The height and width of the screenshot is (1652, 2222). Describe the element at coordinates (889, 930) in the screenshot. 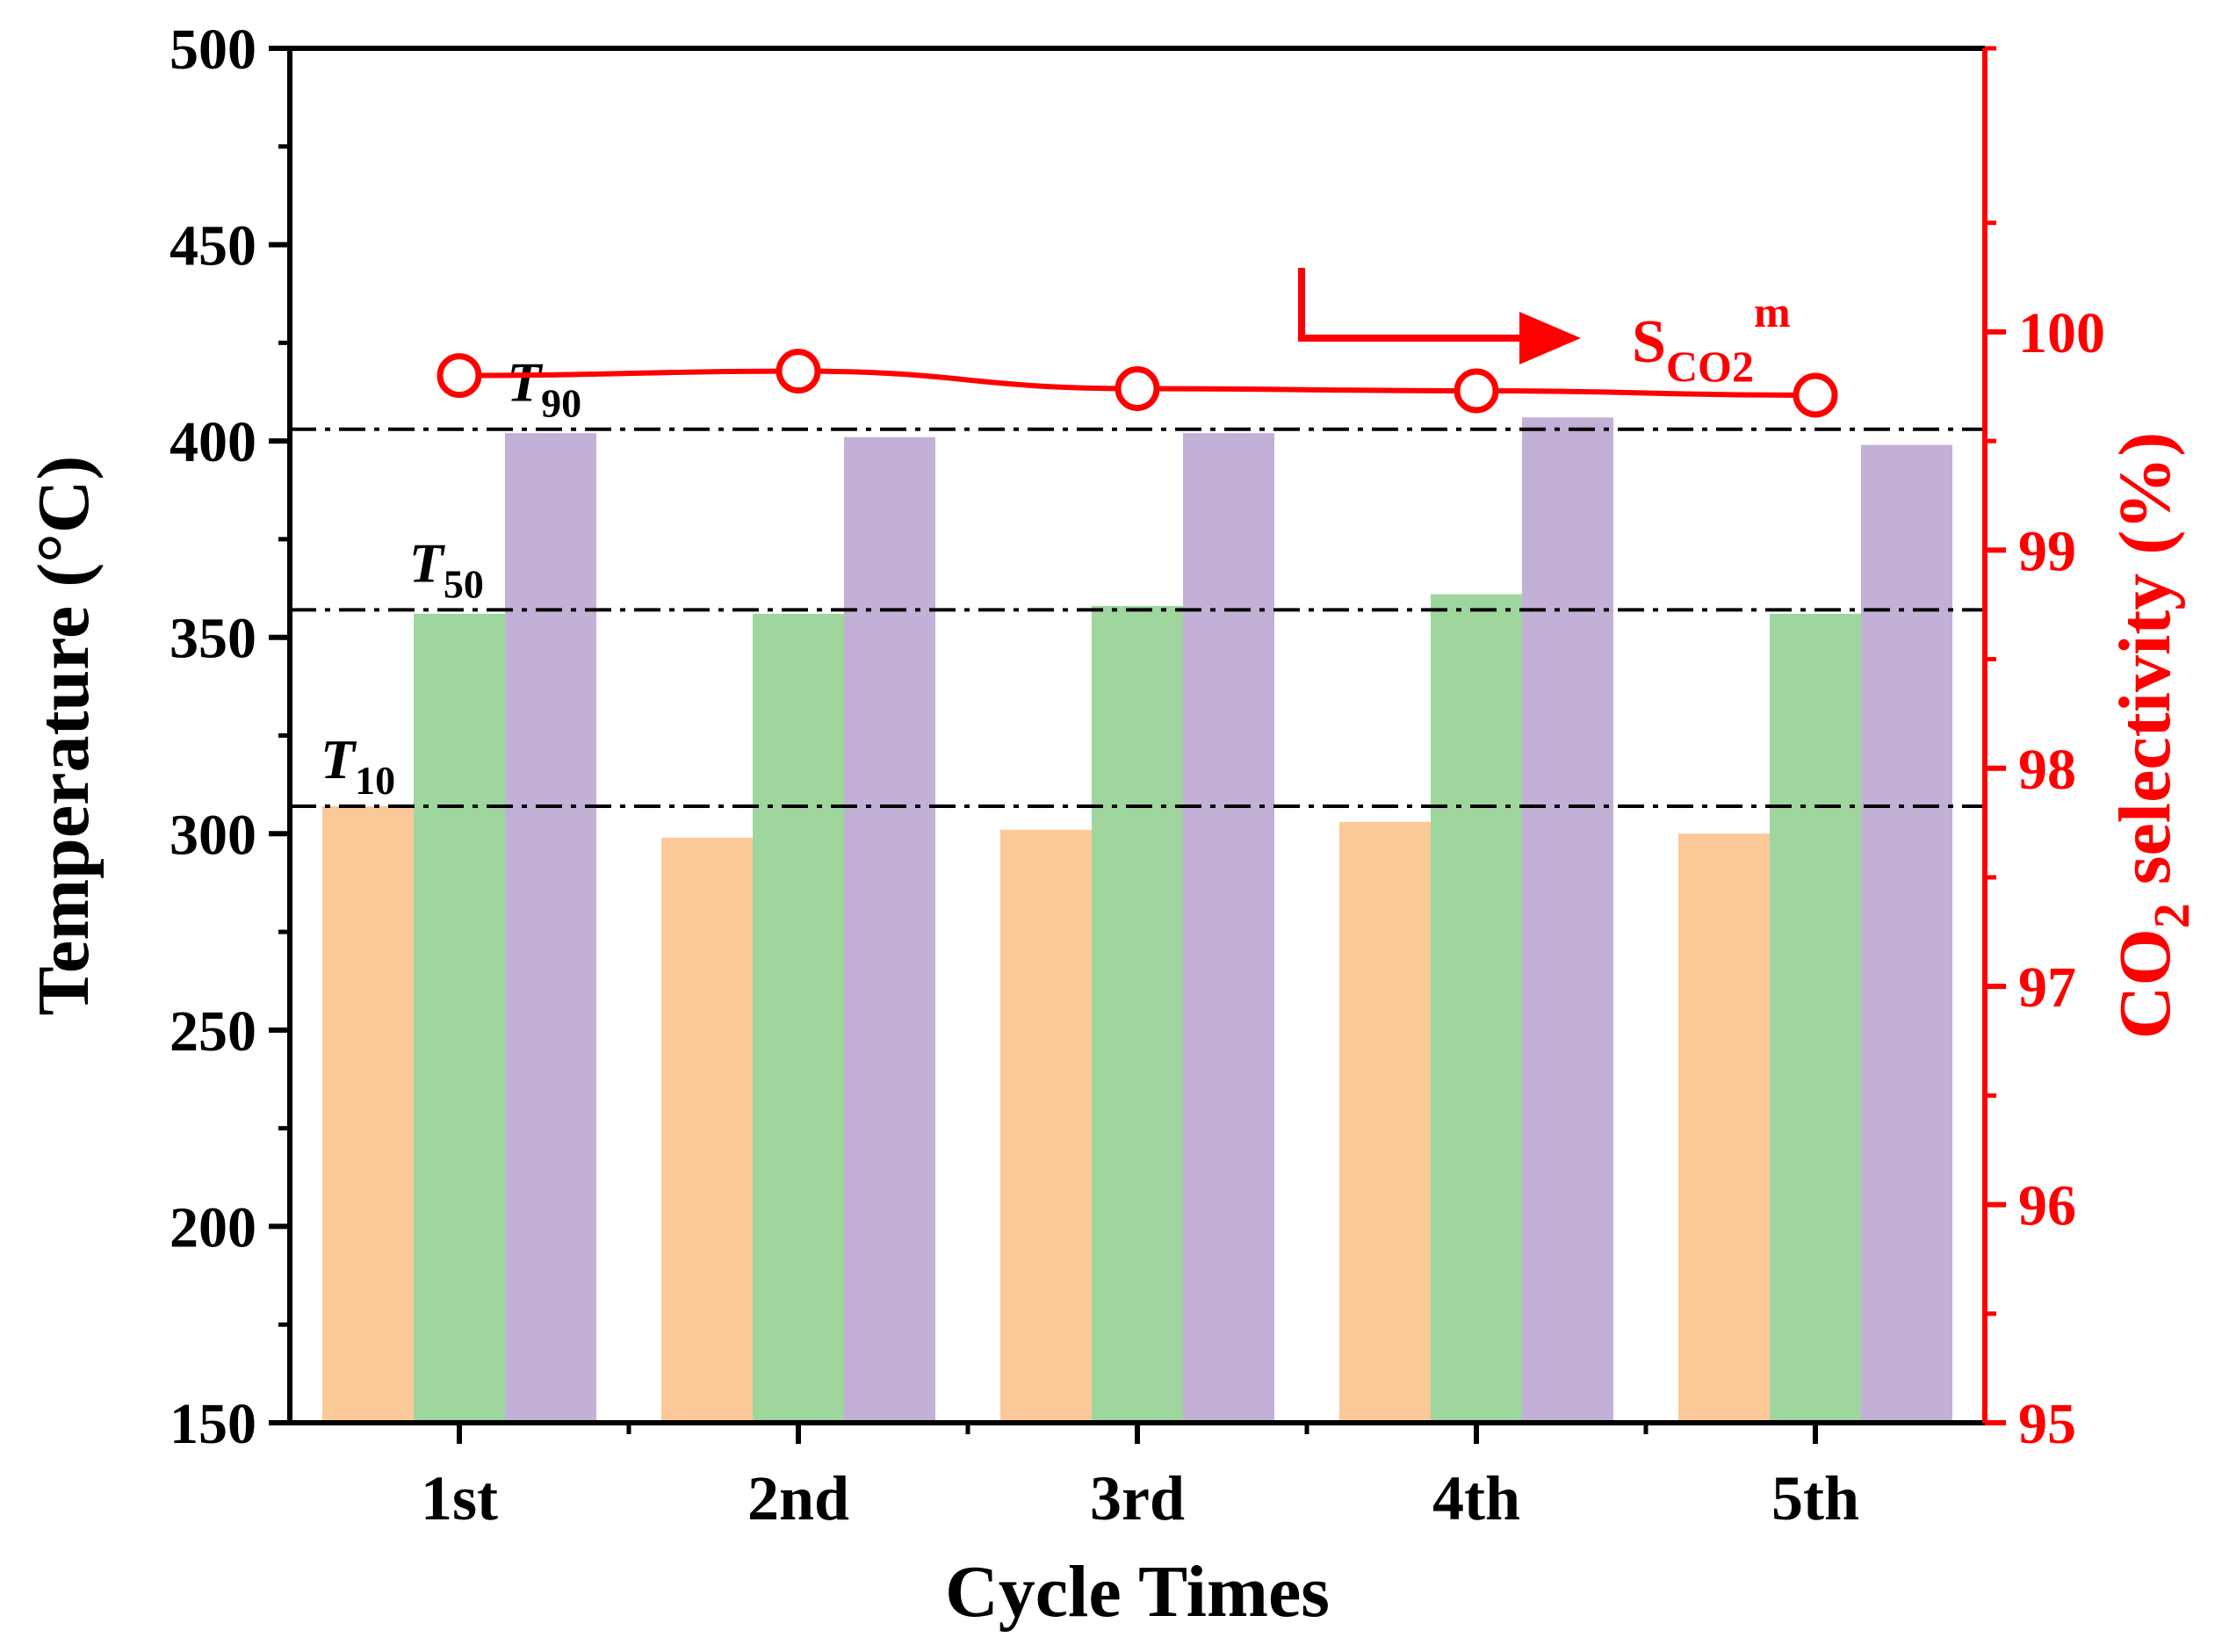

I see `bar-t90-2nd` at that location.